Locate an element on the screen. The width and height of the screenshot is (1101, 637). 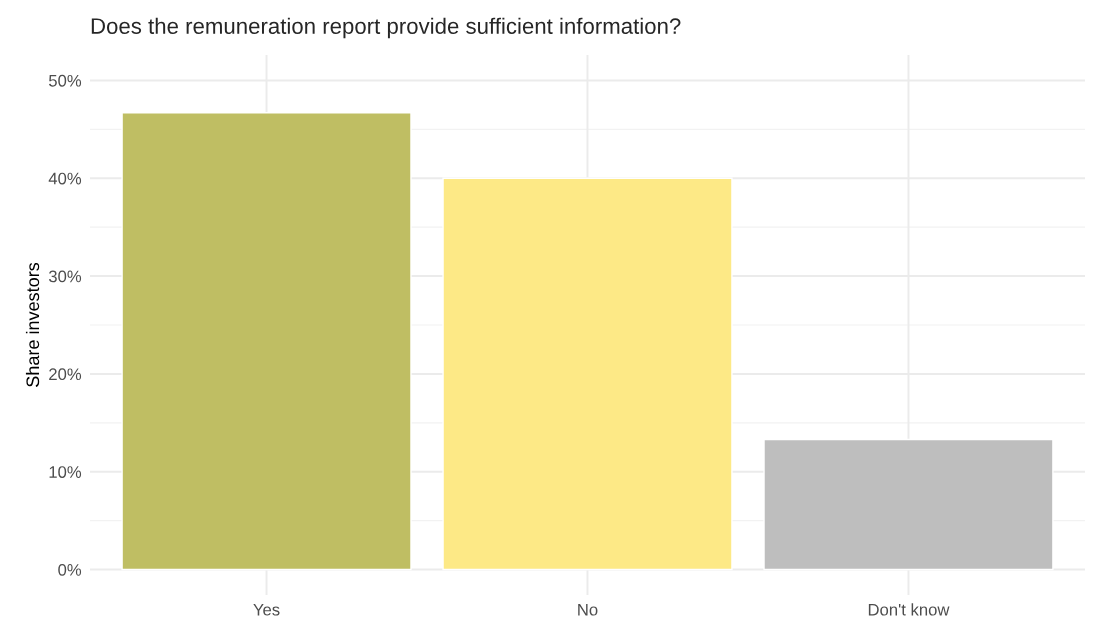
y-tick-label: 10% is located at coordinates (65, 472).